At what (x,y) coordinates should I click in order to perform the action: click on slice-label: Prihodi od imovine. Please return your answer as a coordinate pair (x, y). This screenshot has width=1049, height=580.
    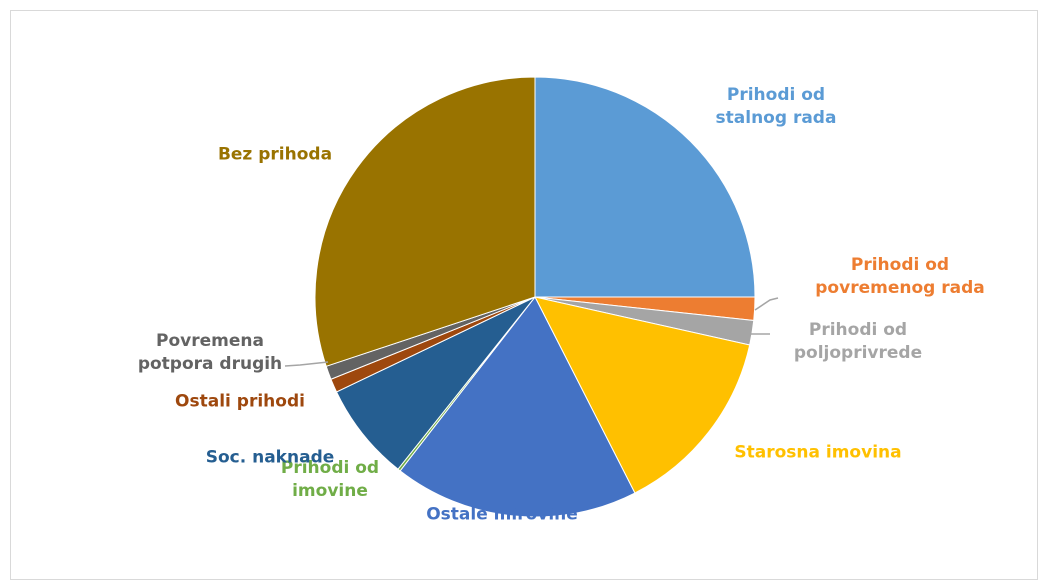
    Looking at the image, I should click on (330, 479).